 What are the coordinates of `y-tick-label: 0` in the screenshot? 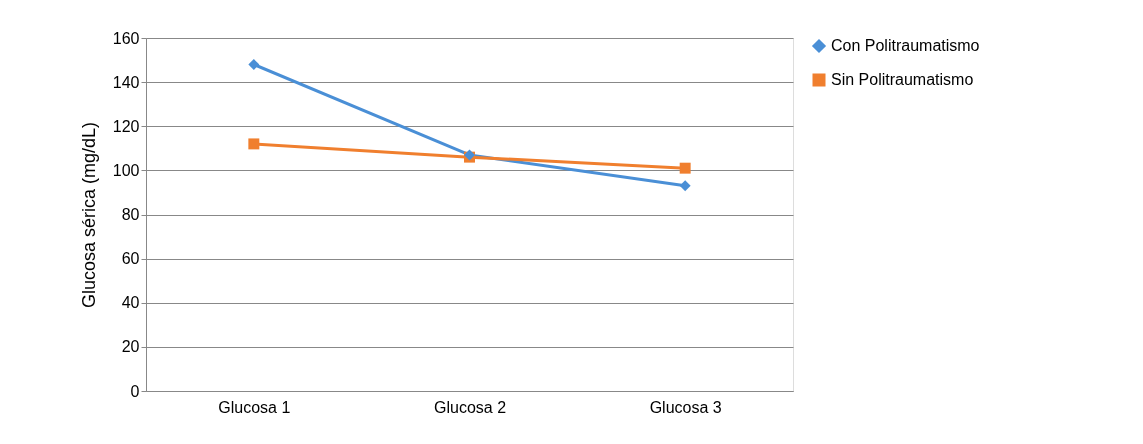 It's located at (135, 391).